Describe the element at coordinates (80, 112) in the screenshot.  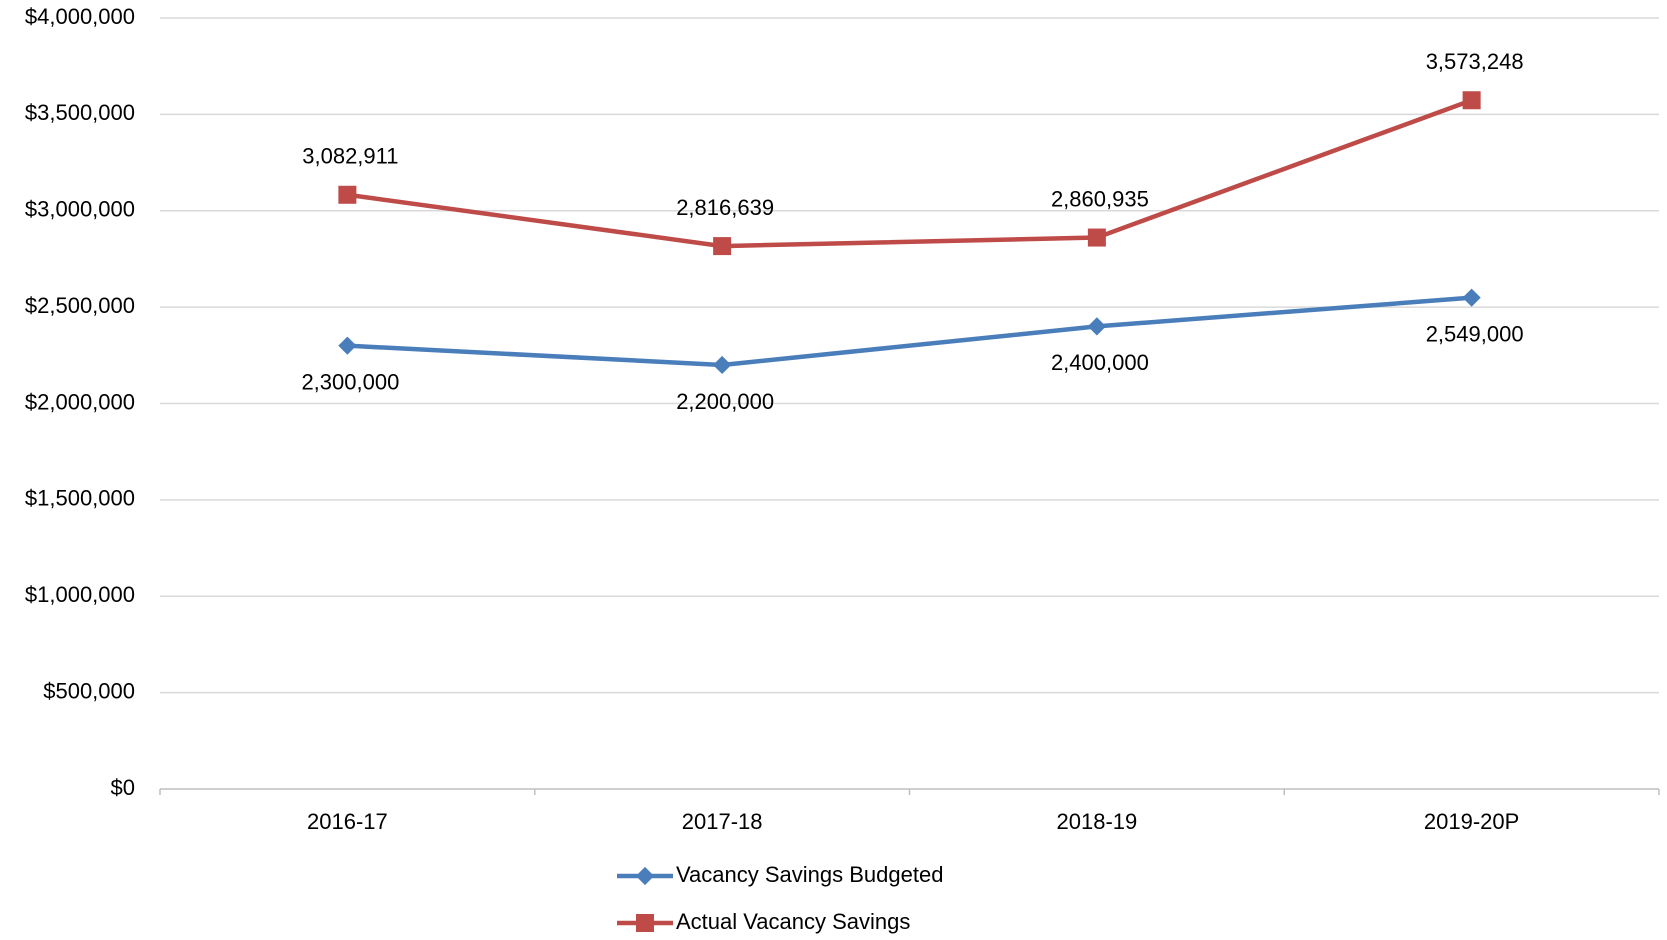
I see `y-tick-label: $3,500,000` at that location.